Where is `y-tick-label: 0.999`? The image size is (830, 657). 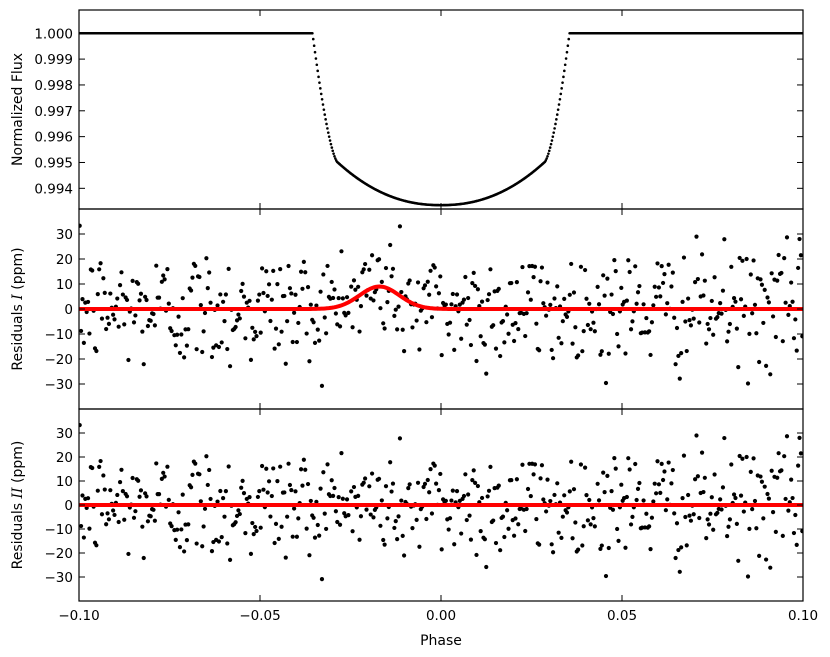 y-tick-label: 0.999 is located at coordinates (53, 60).